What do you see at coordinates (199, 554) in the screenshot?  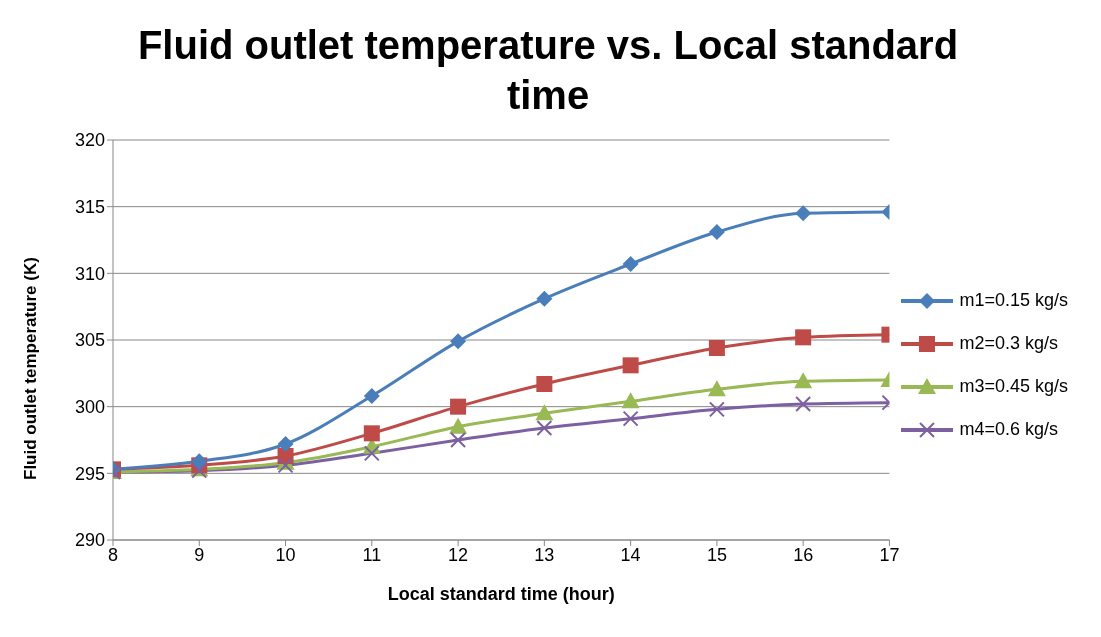 I see `x-tick-label: 9` at bounding box center [199, 554].